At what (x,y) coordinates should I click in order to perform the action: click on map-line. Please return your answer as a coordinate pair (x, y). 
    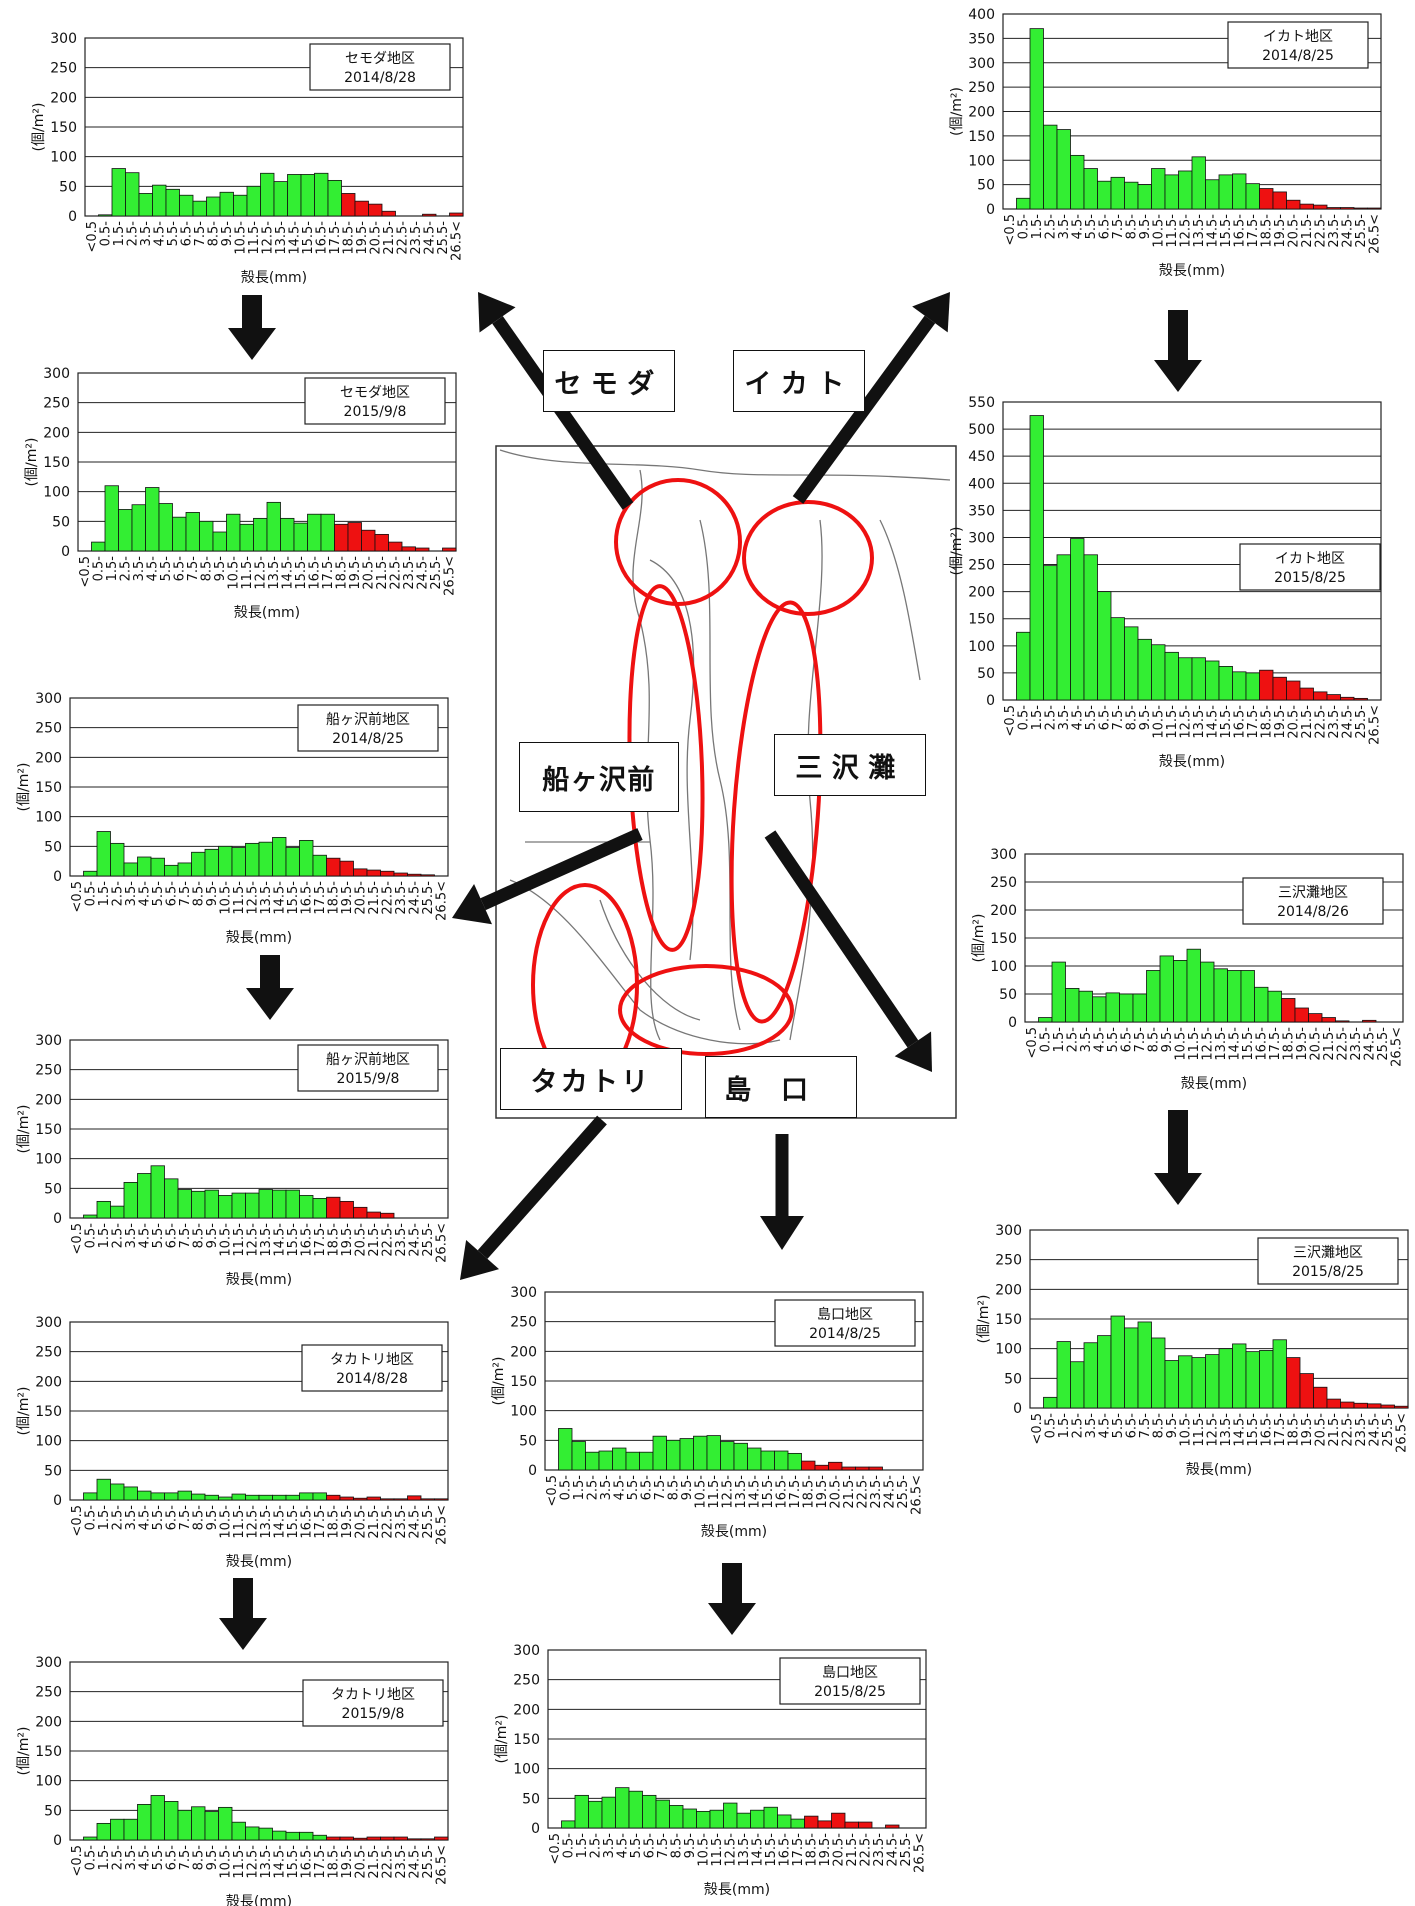
    Looking at the image, I should click on (672, 760).